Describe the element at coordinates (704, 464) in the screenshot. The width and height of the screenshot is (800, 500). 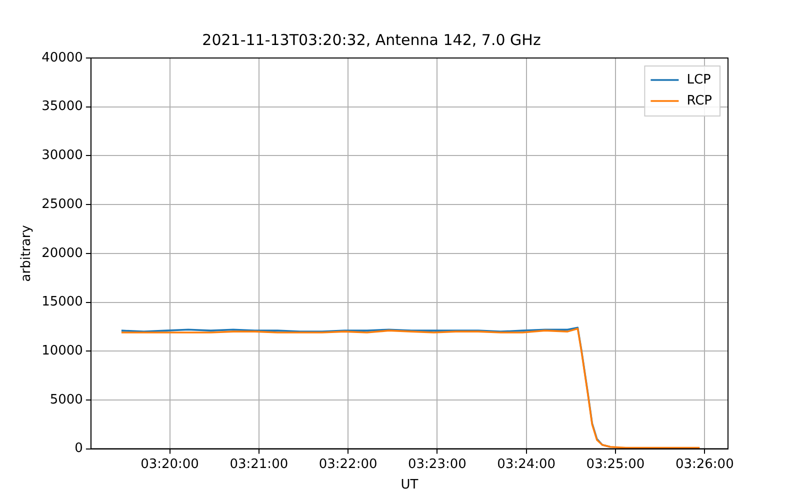
I see `x-tick-label: 03:26:00` at that location.